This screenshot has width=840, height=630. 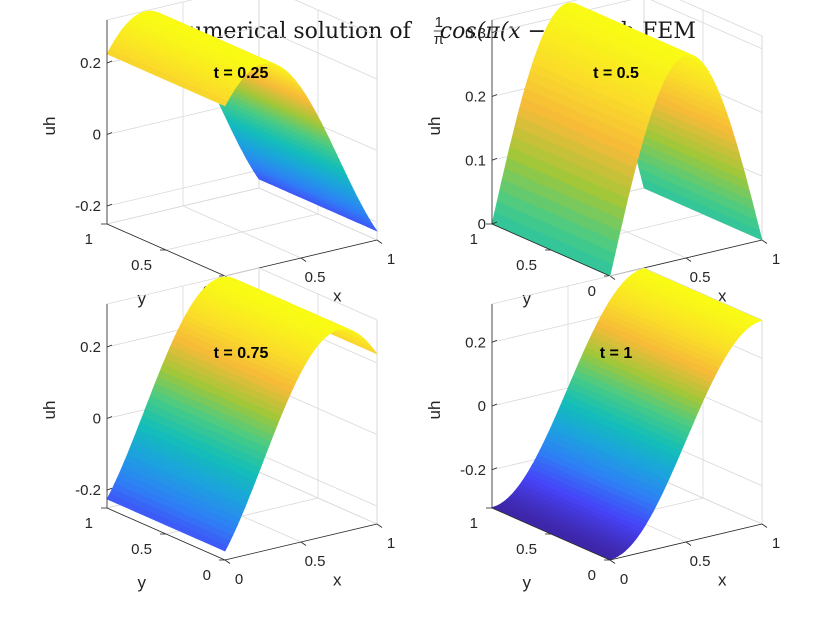 I want to click on z-tick-label: 0.1, so click(x=475, y=160).